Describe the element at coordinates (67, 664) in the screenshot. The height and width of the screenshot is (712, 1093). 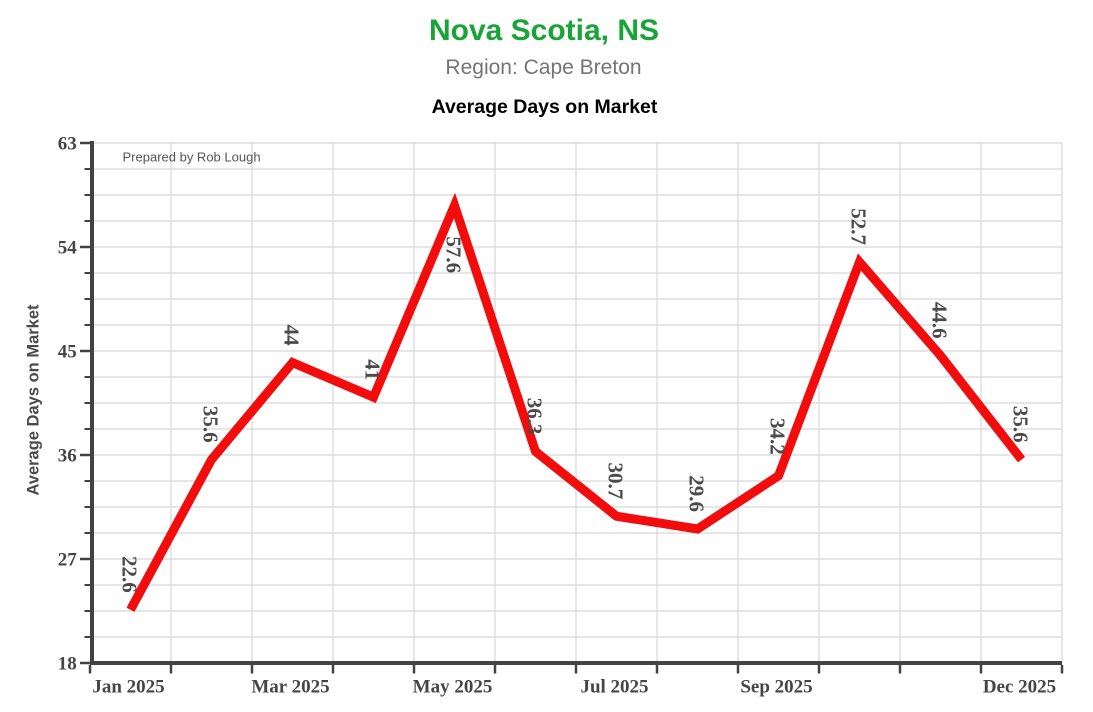
I see `svg-text: 18` at that location.